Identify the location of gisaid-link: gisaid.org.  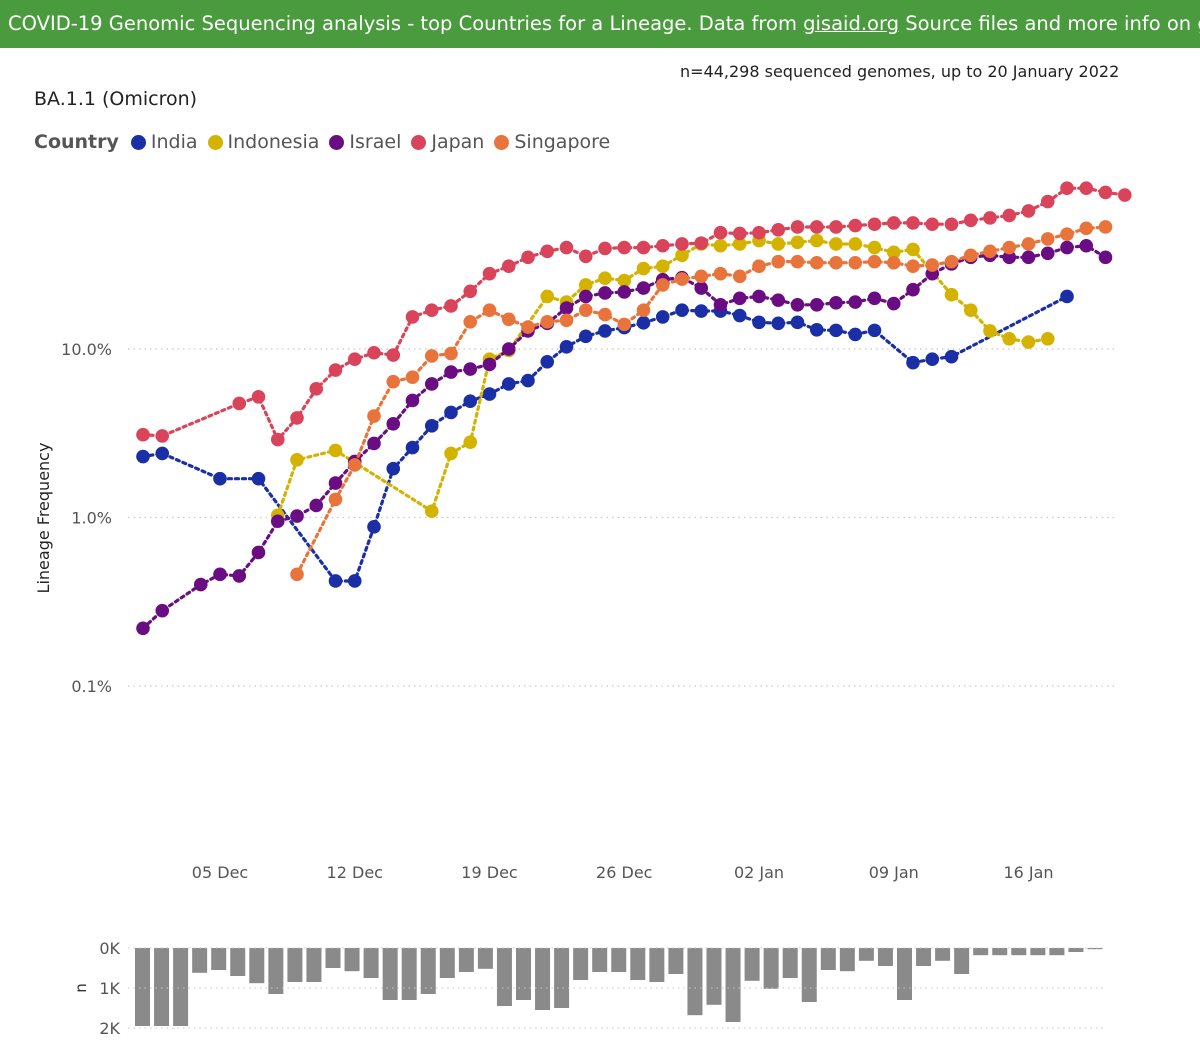
(851, 23).